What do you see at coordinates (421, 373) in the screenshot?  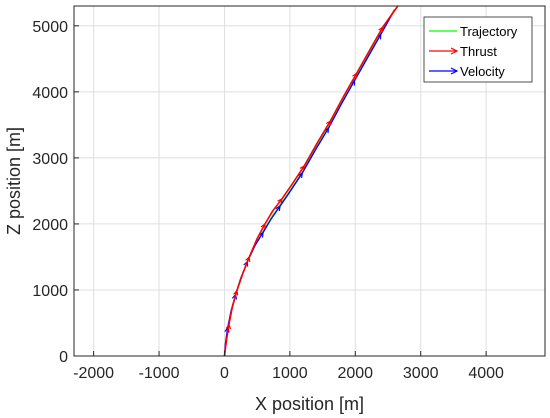 I see `x-tick-label: 3000` at bounding box center [421, 373].